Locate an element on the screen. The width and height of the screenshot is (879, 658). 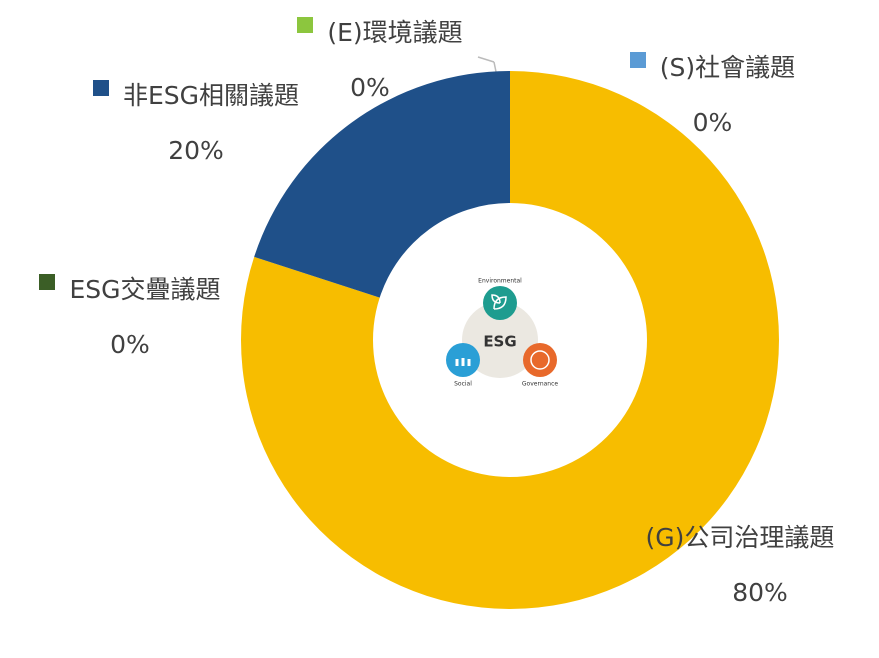
leader-line is located at coordinates (486, 59).